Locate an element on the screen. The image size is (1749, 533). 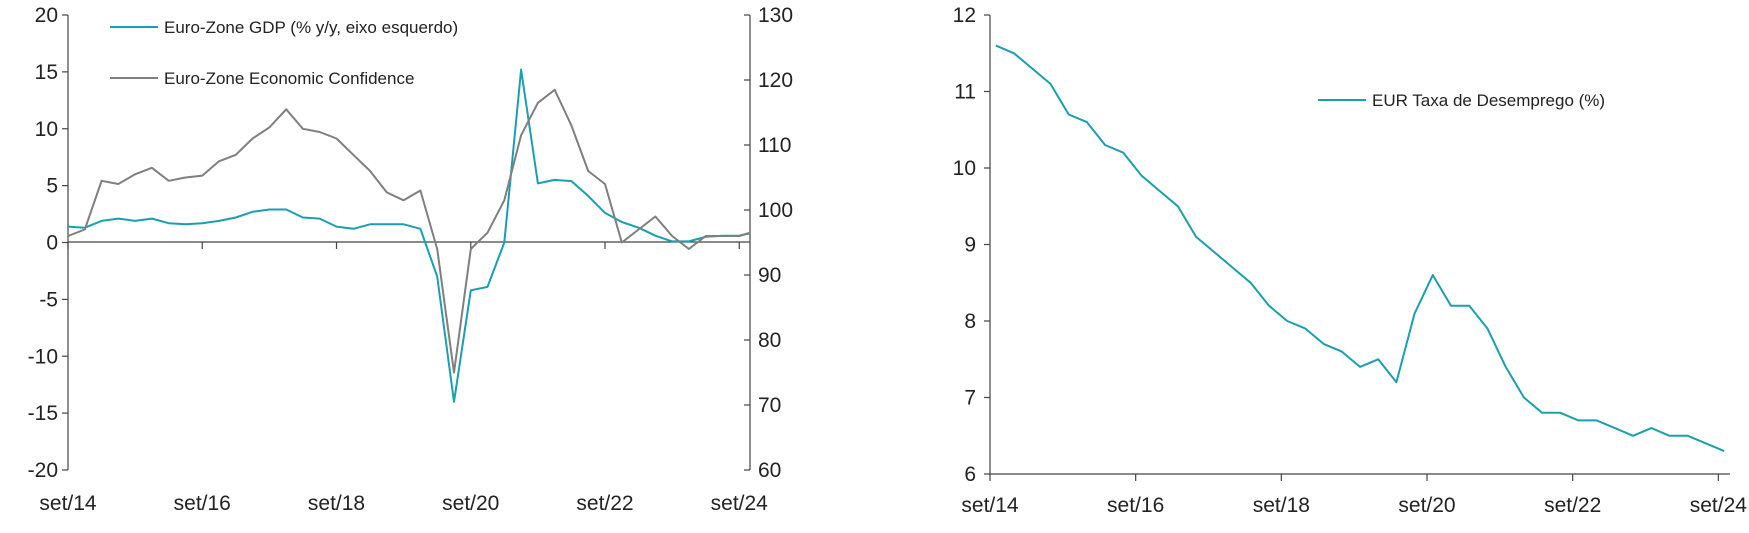
left-x-tick-label: set/18 is located at coordinates (336, 503).